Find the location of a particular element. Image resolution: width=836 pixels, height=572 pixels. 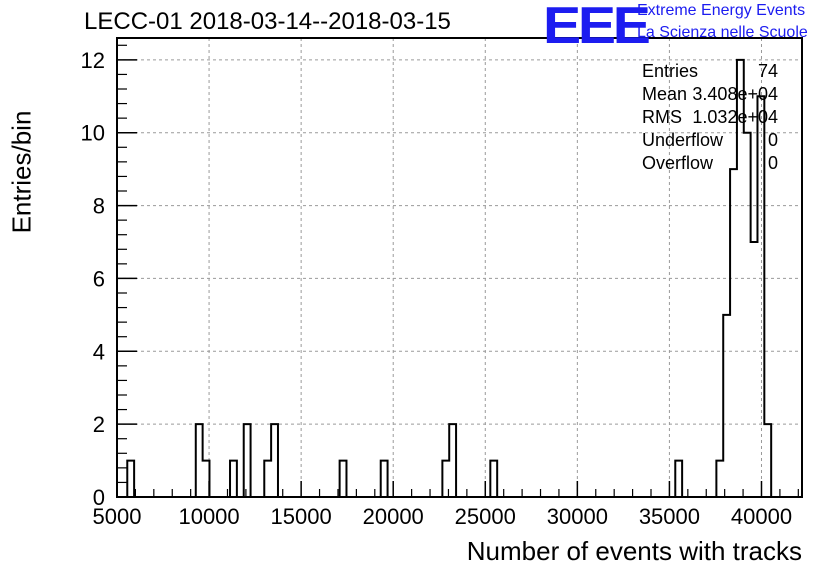

y-axis-label: Entries/bin is located at coordinates (21, 172).